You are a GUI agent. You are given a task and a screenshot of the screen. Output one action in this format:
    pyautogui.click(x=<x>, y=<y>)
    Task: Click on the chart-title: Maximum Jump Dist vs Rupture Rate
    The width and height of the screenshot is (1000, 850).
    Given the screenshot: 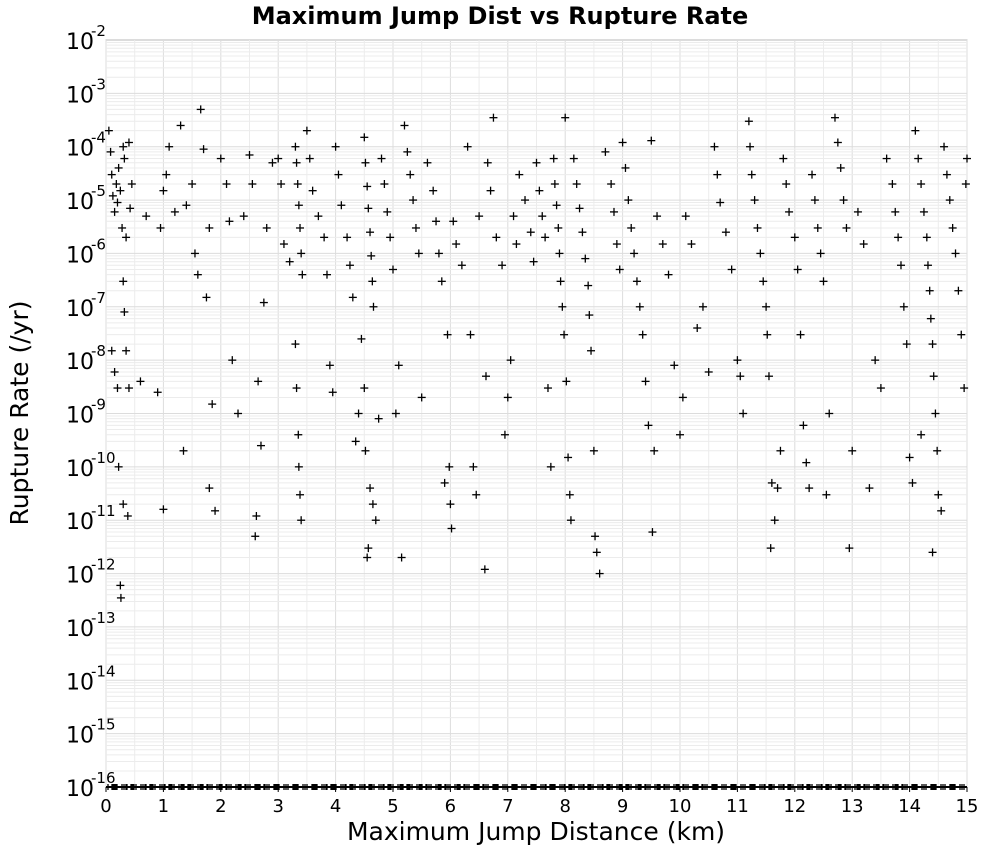 What is the action you would take?
    pyautogui.click(x=500, y=16)
    